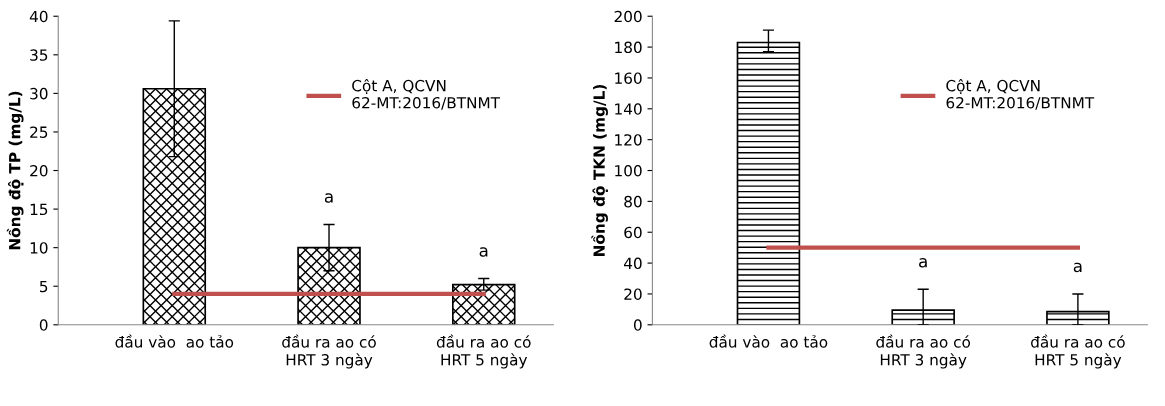  I want to click on y-tick-label: 5, so click(43, 286).